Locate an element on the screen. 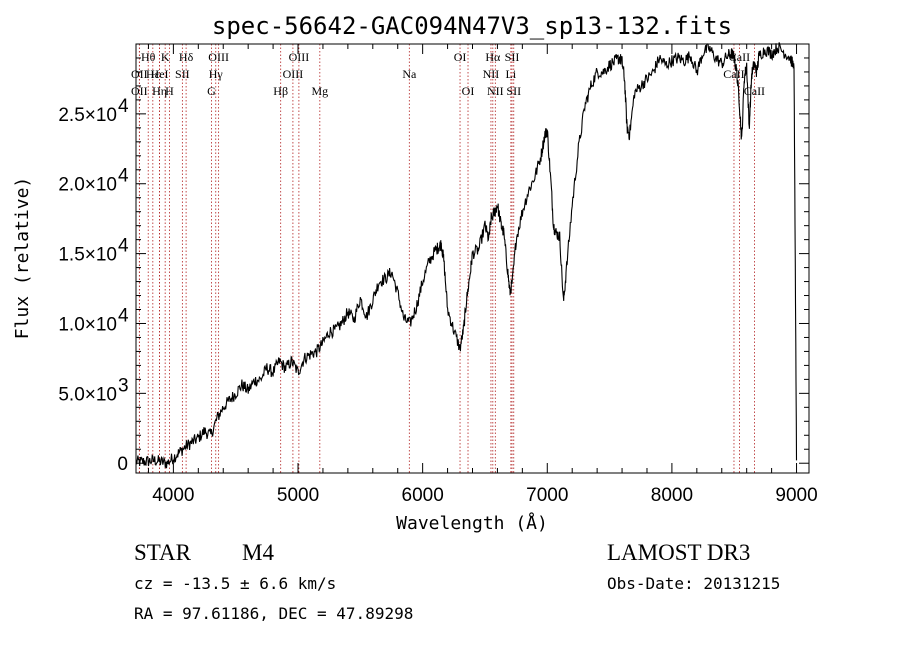 This screenshot has height=649, width=900. x-tick-label: 8000 is located at coordinates (672, 495).